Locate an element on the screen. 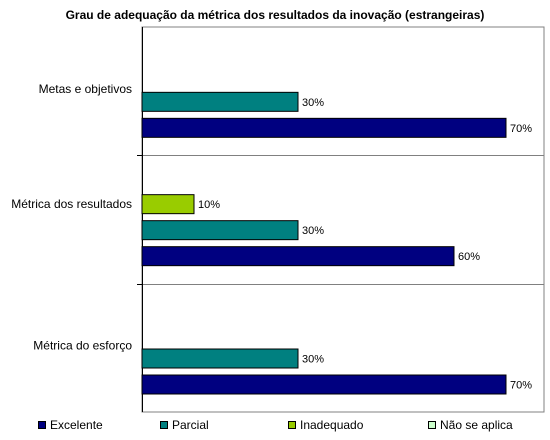 This screenshot has width=550, height=440. category-label: Métrica dos resultados is located at coordinates (71, 204).